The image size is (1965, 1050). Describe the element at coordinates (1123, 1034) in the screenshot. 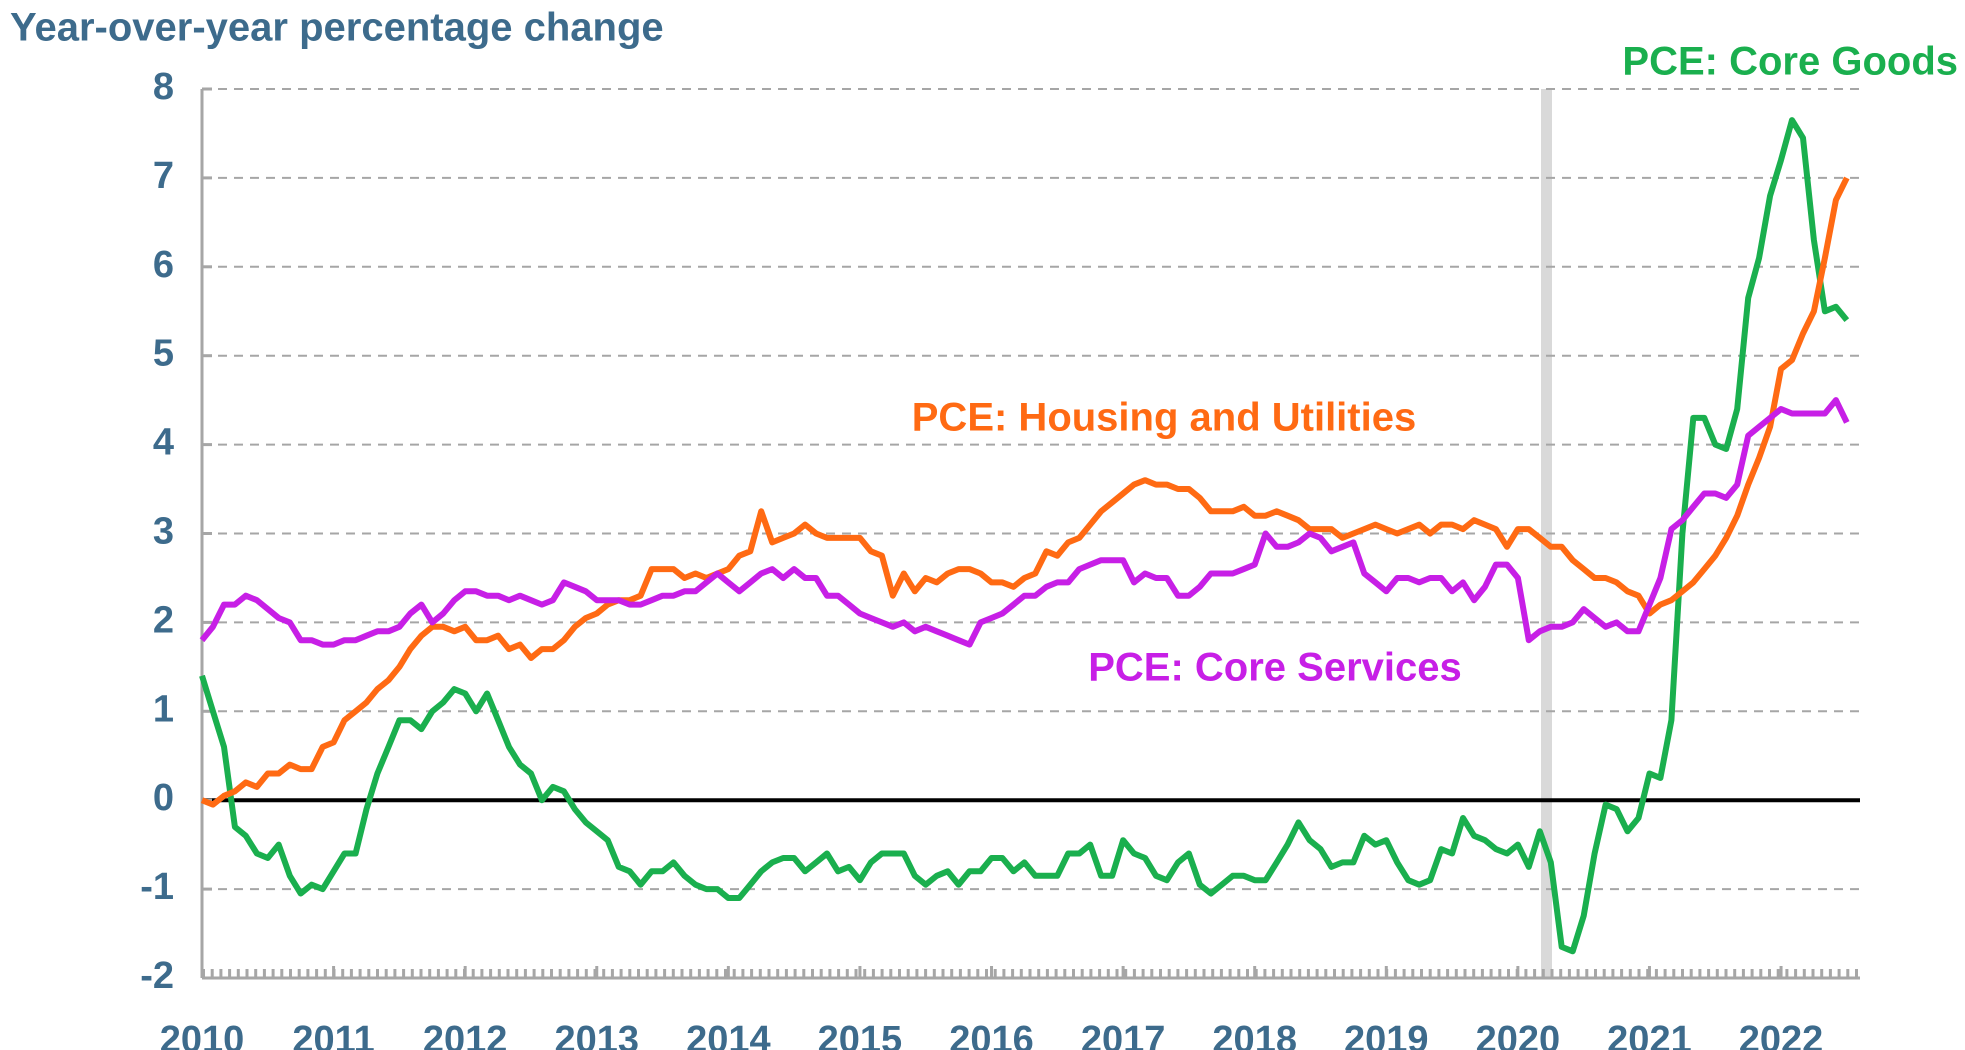

I see `x-tick-label: 2017` at that location.